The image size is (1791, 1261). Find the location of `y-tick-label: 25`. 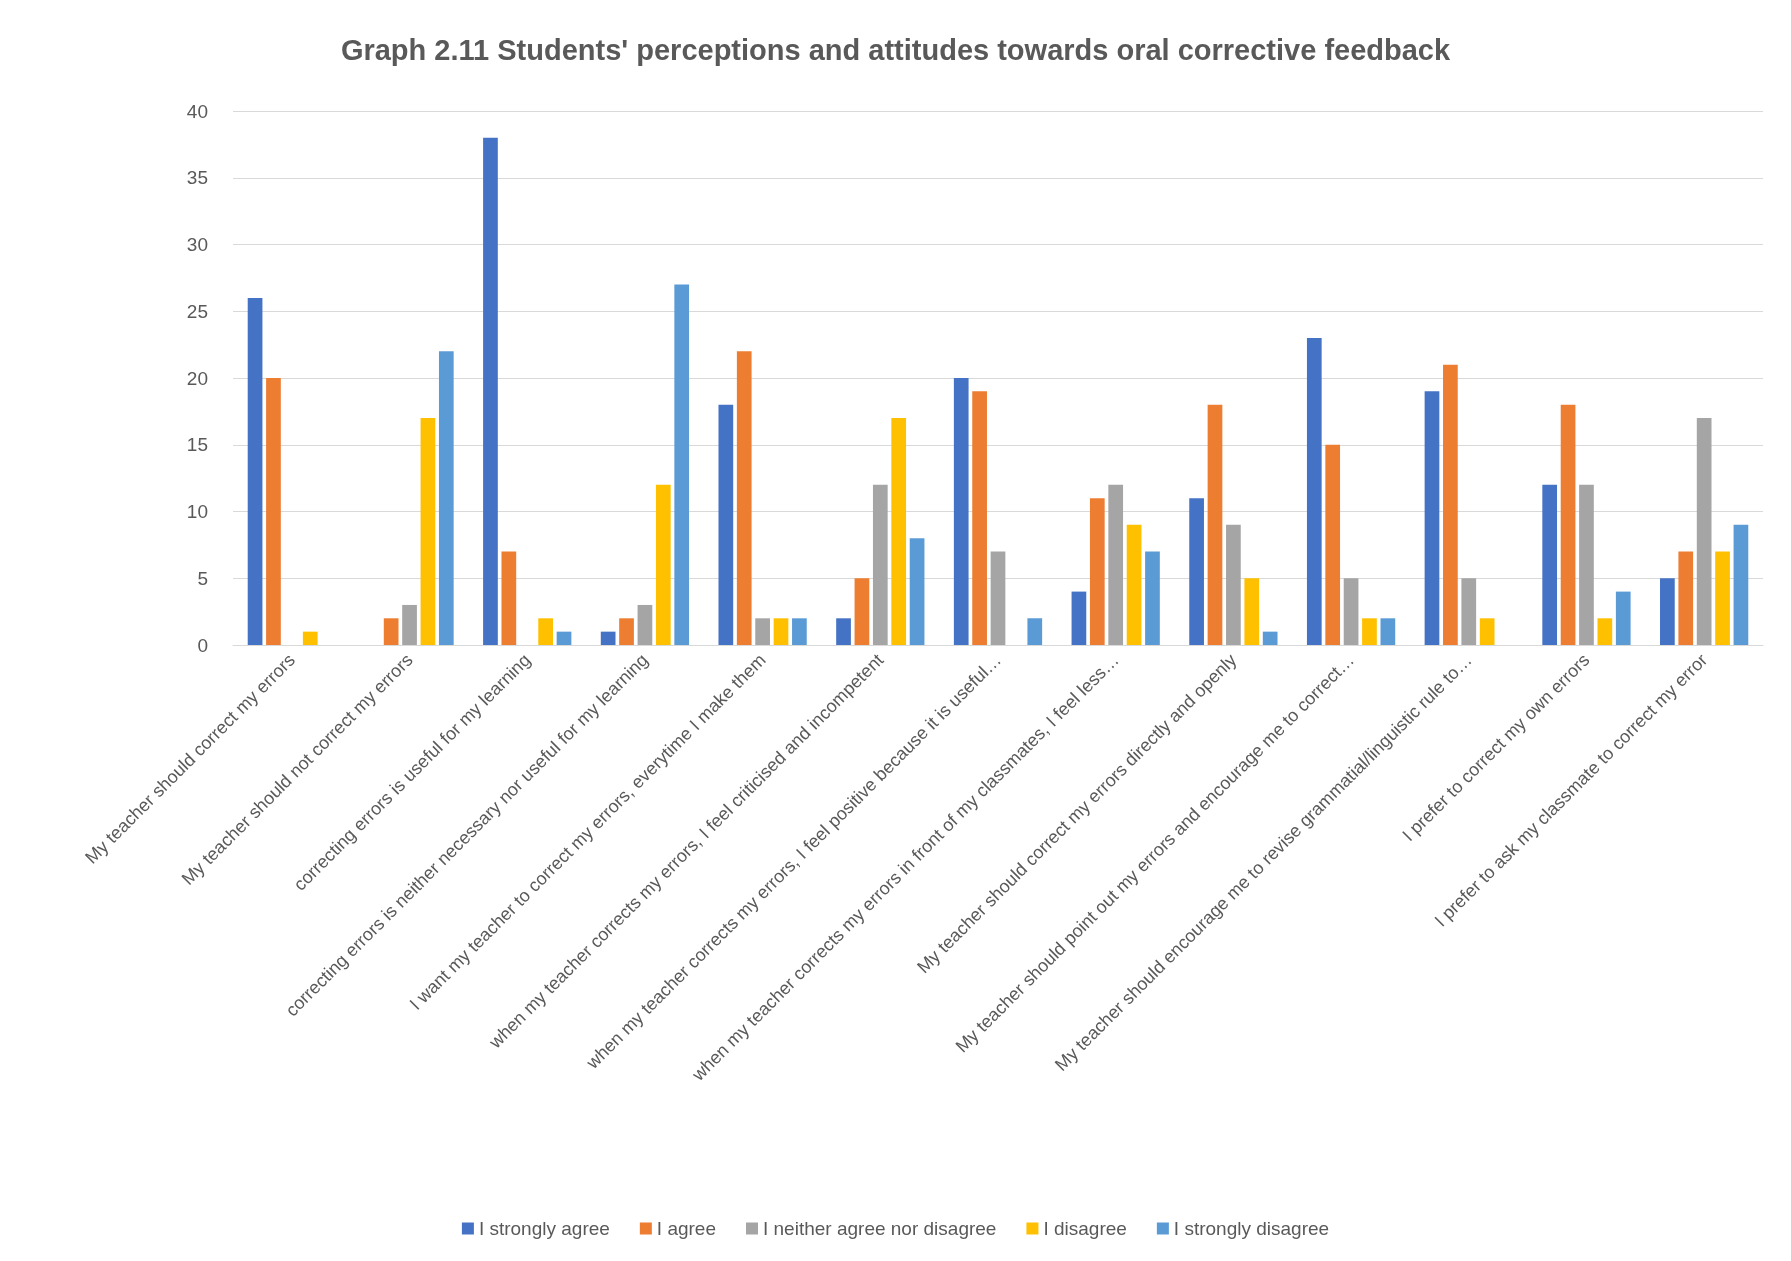

y-tick-label: 25 is located at coordinates (197, 311).